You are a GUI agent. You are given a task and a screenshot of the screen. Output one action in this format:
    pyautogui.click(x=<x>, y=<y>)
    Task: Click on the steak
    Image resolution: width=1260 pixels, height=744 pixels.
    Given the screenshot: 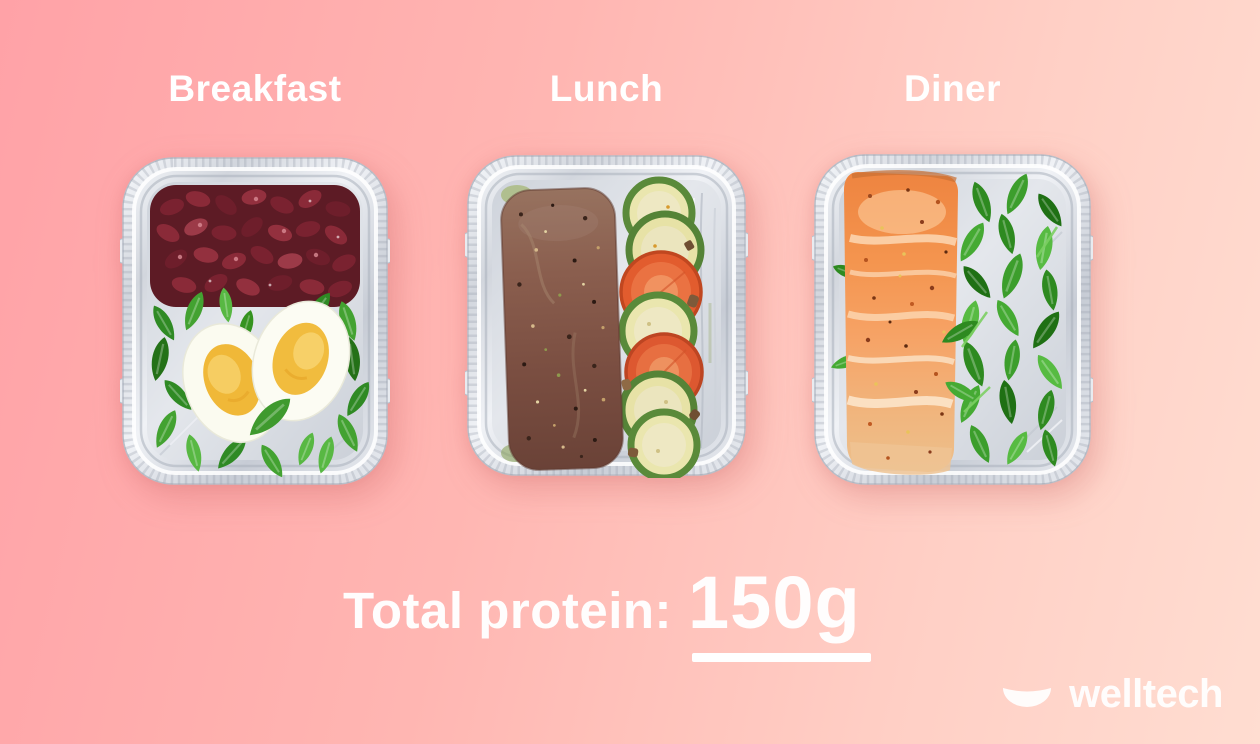 What is the action you would take?
    pyautogui.click(x=562, y=329)
    